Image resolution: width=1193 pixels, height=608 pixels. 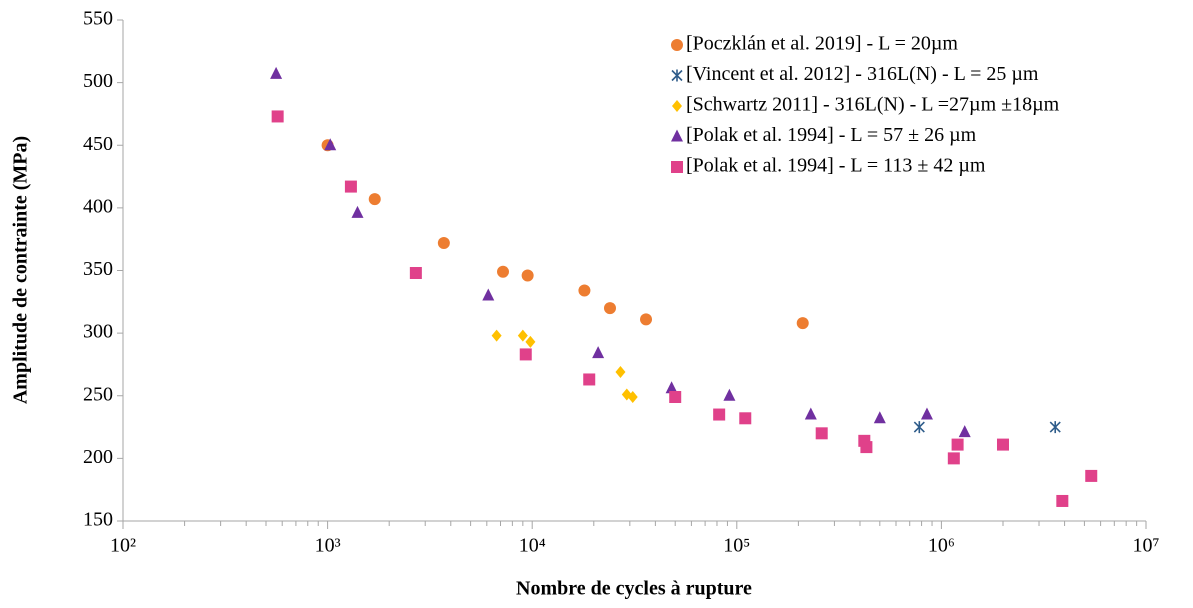 What do you see at coordinates (736, 546) in the screenshot?
I see `x-tick-label: 10⁵` at bounding box center [736, 546].